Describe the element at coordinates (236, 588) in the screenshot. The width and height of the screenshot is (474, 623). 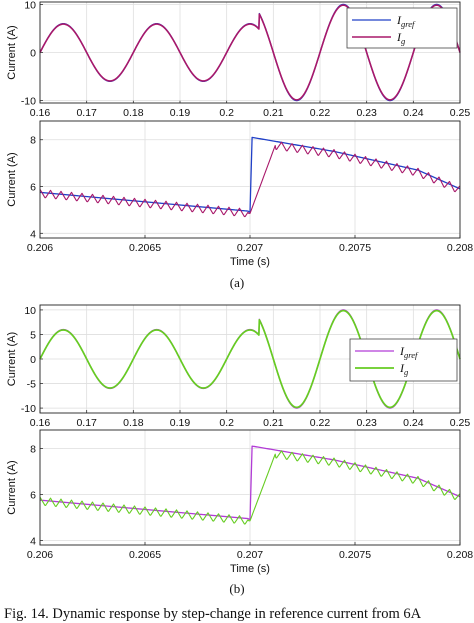
I see `panel-label-b: (b)` at that location.